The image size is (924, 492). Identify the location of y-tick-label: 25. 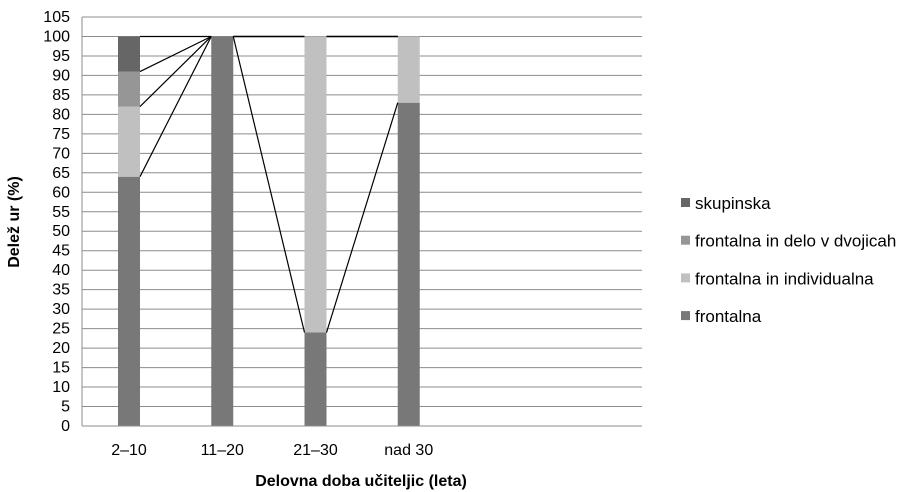
(61, 329).